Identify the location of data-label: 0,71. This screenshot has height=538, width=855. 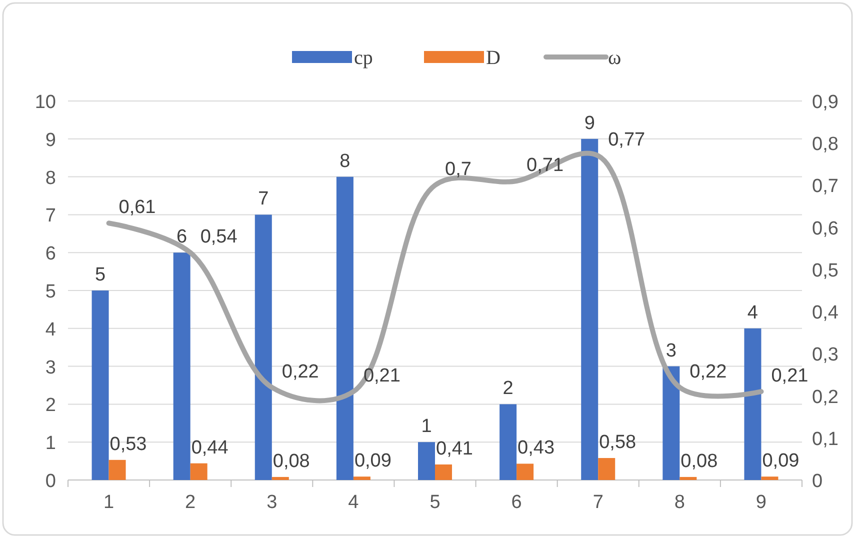
(545, 165).